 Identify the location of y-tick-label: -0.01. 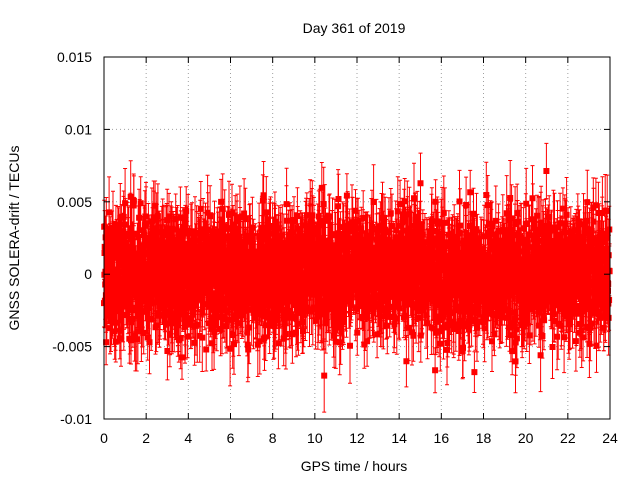
(76, 419).